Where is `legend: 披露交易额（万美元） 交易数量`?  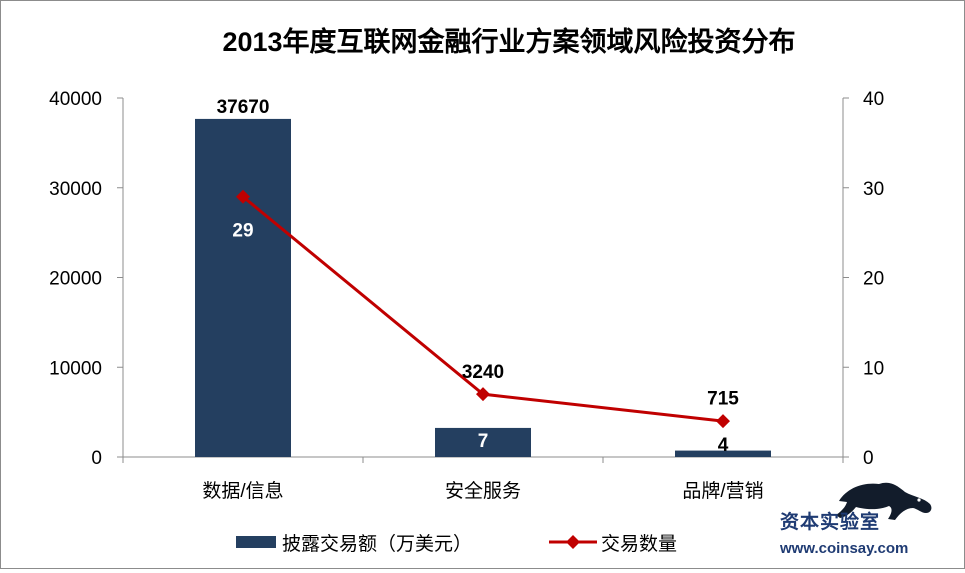
legend: 披露交易额（万美元） 交易数量 is located at coordinates (456, 544).